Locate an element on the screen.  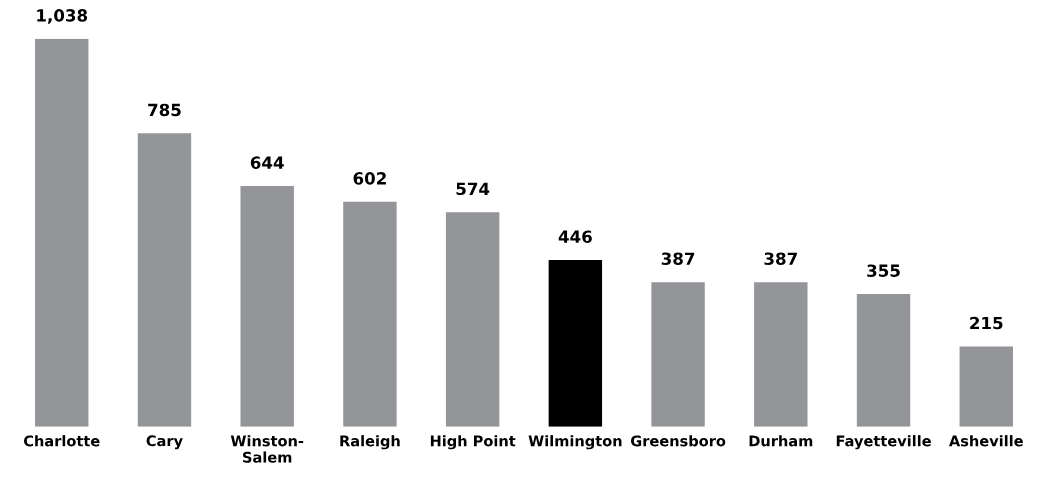
data-label: 355 is located at coordinates (883, 270).